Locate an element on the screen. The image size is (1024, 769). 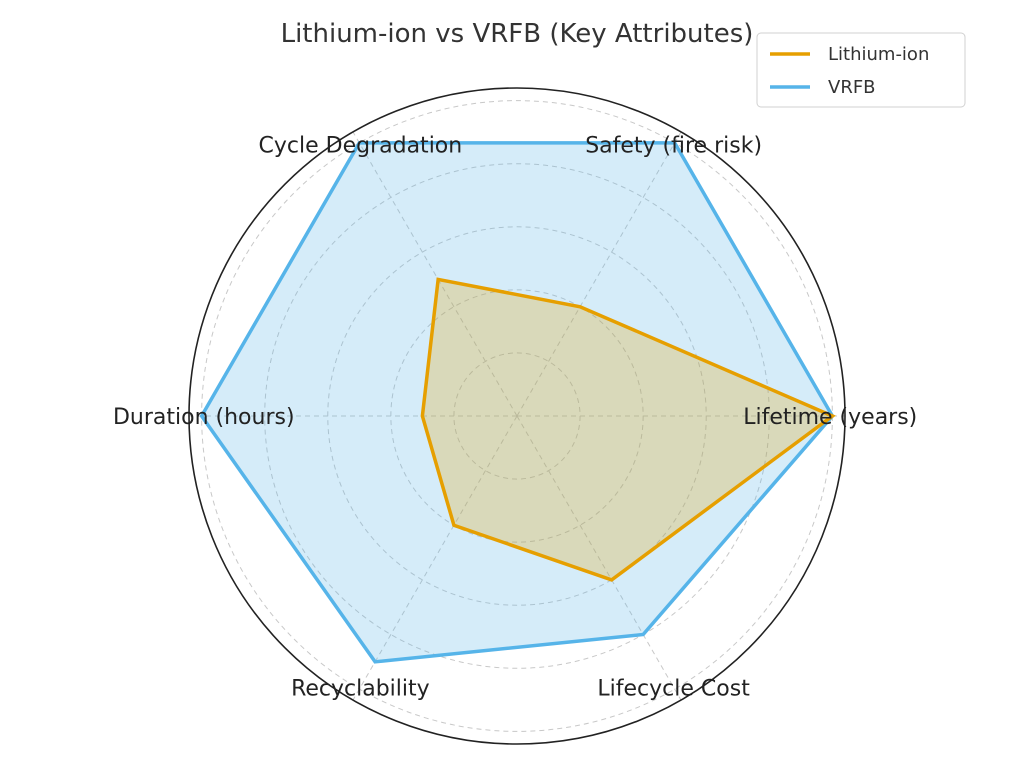
axis-label: Lifetime (years) is located at coordinates (830, 417).